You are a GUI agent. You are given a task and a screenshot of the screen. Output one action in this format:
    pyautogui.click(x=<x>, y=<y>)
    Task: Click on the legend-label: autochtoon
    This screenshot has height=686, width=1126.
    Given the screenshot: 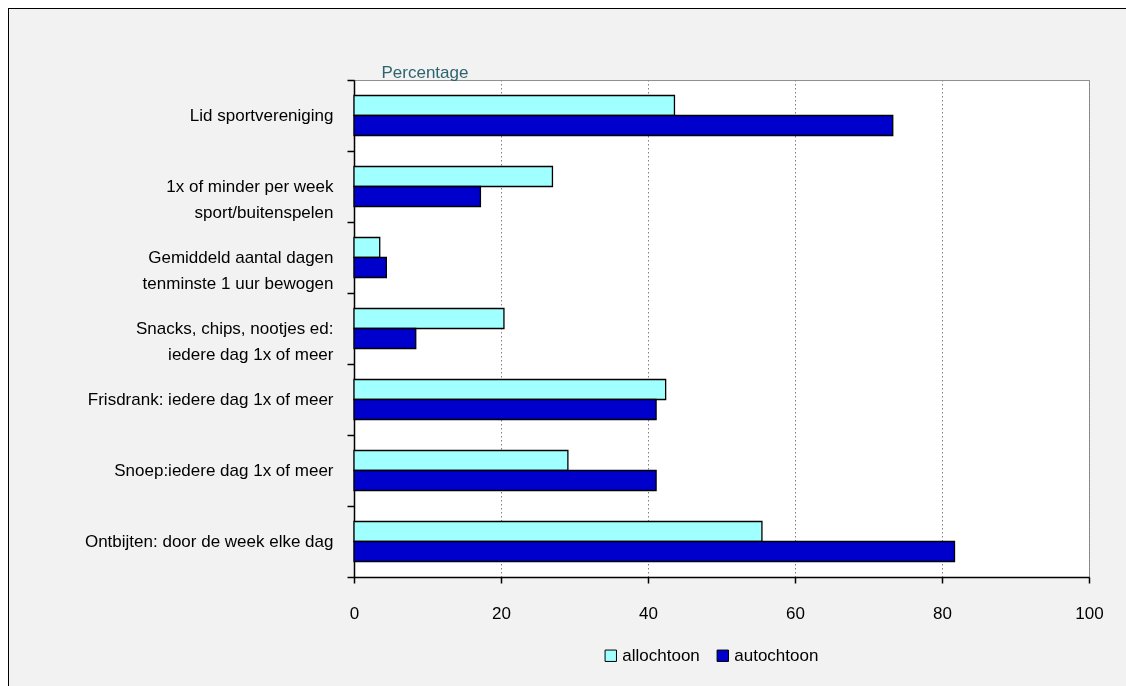 What is the action you would take?
    pyautogui.click(x=776, y=655)
    